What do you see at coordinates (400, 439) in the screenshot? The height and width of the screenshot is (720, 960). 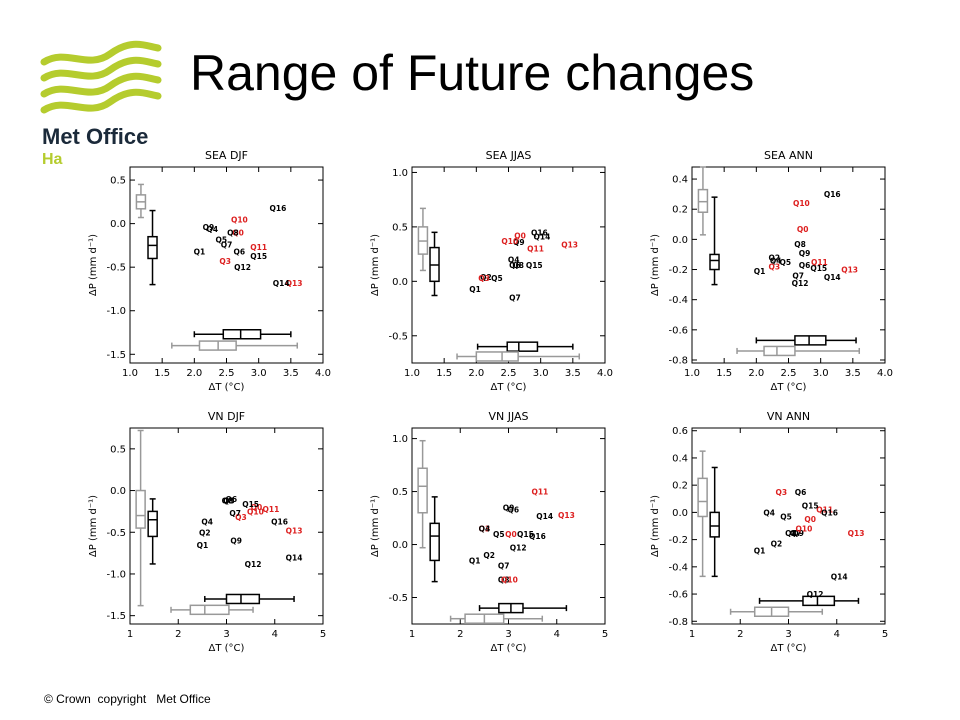 I see `y-tick-label: 1.0` at bounding box center [400, 439].